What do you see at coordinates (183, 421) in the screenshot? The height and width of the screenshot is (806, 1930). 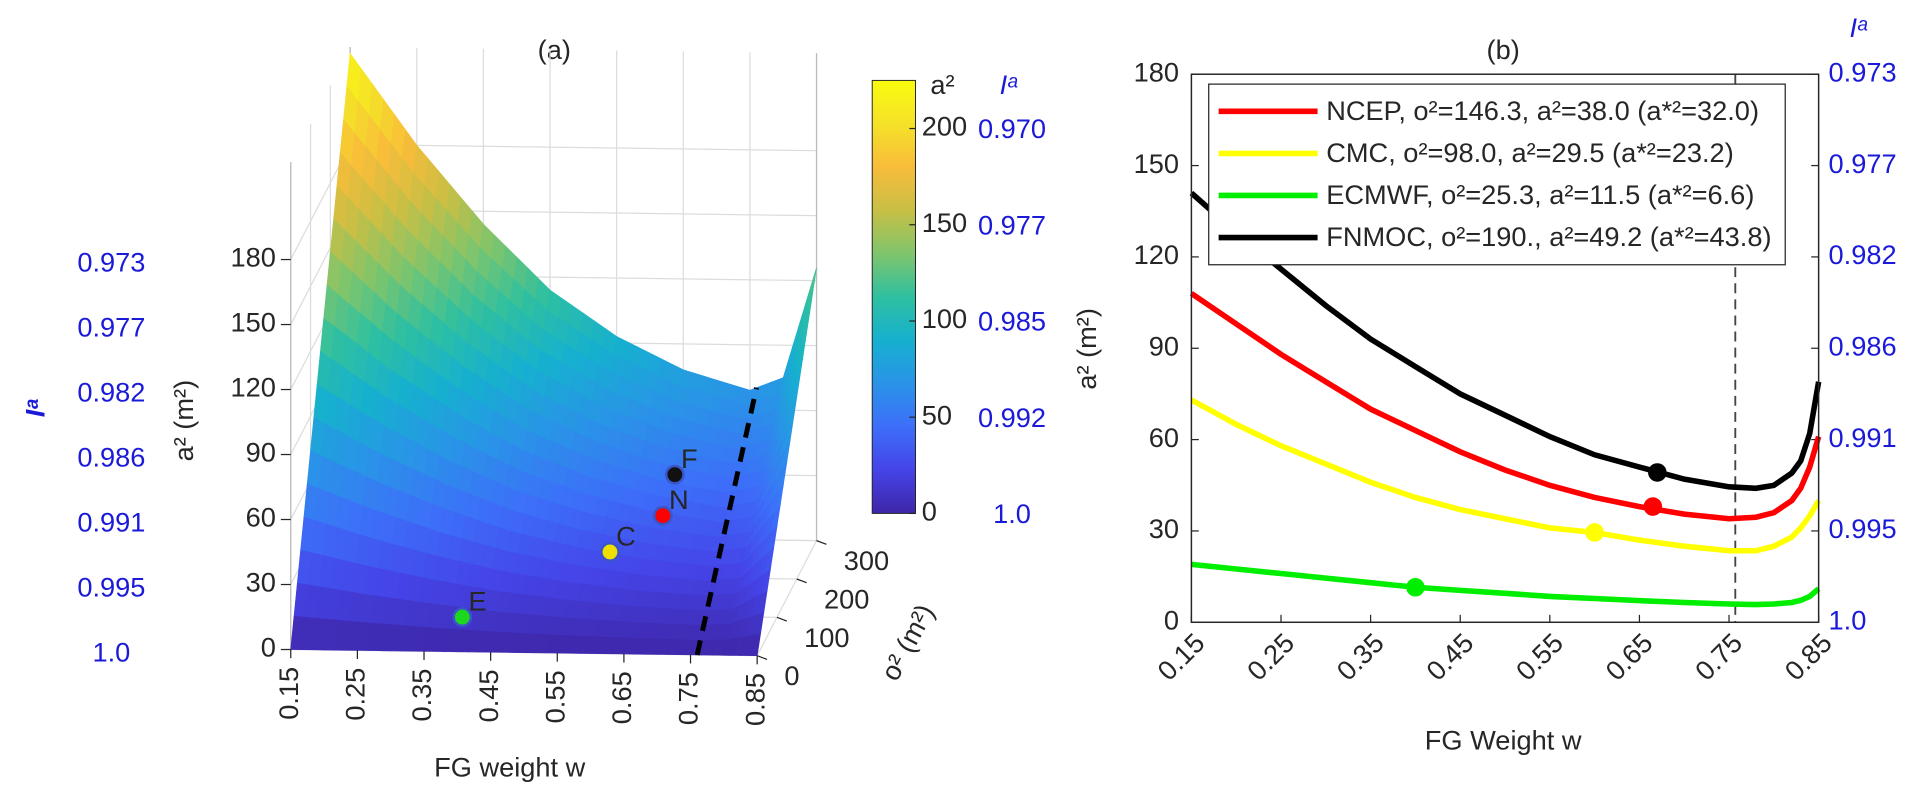 I see `z-axis-label: a² (m²)` at bounding box center [183, 421].